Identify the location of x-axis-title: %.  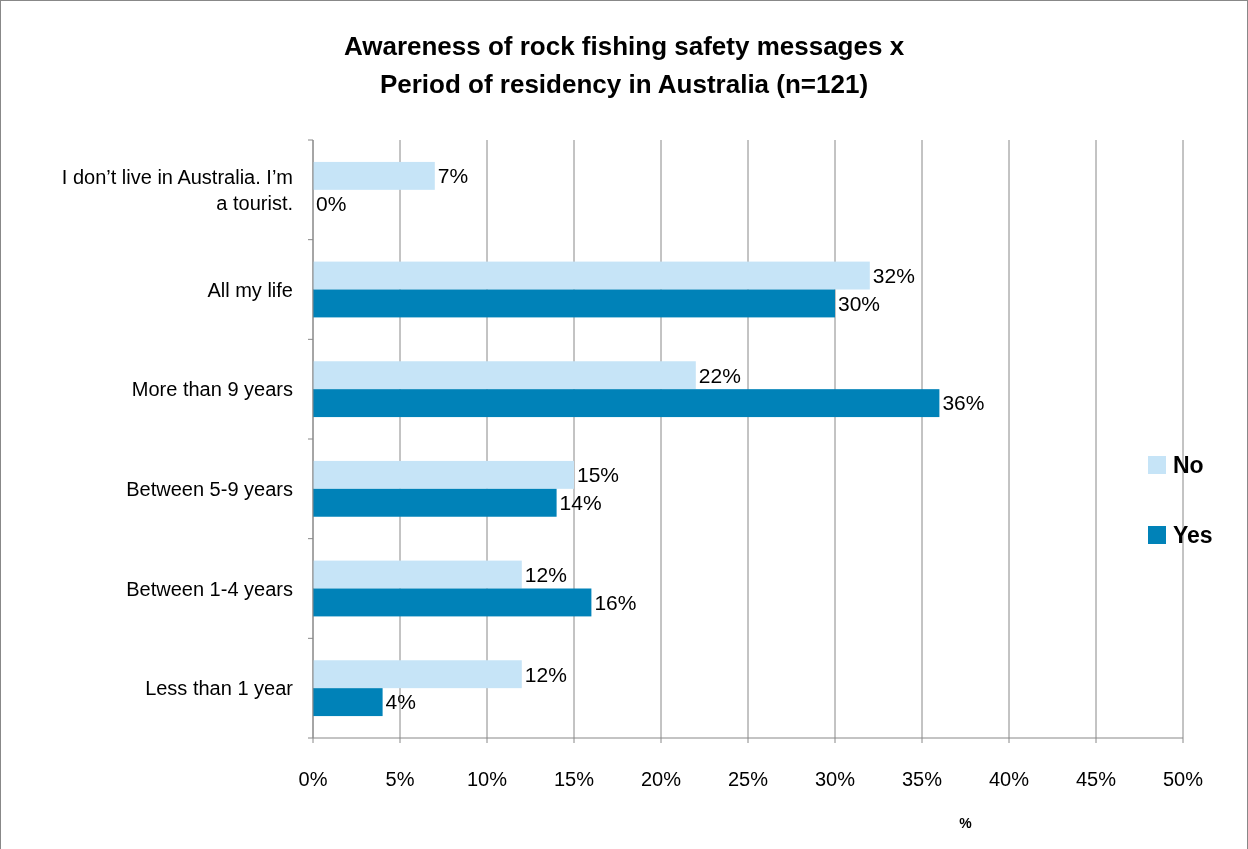
(966, 823).